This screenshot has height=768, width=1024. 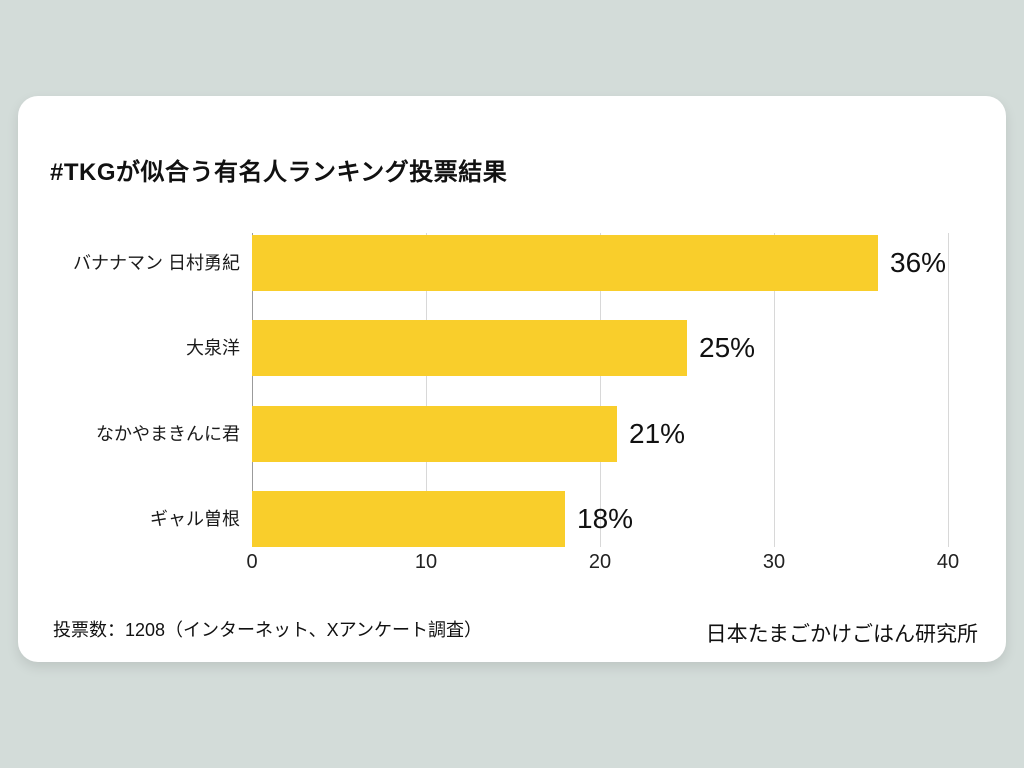 What do you see at coordinates (252, 562) in the screenshot?
I see `x-tick-label: 0` at bounding box center [252, 562].